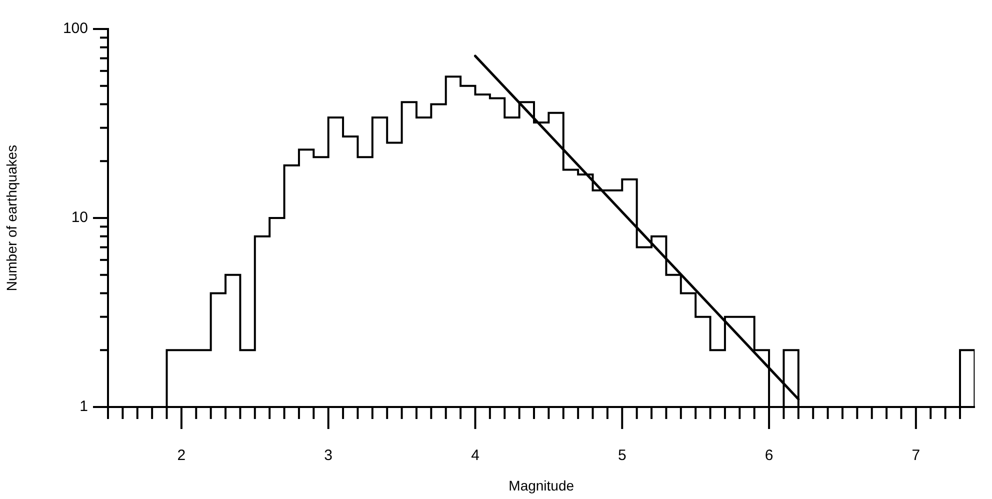 The height and width of the screenshot is (499, 992). What do you see at coordinates (541, 485) in the screenshot?
I see `x-axis-title: Magnitude` at bounding box center [541, 485].